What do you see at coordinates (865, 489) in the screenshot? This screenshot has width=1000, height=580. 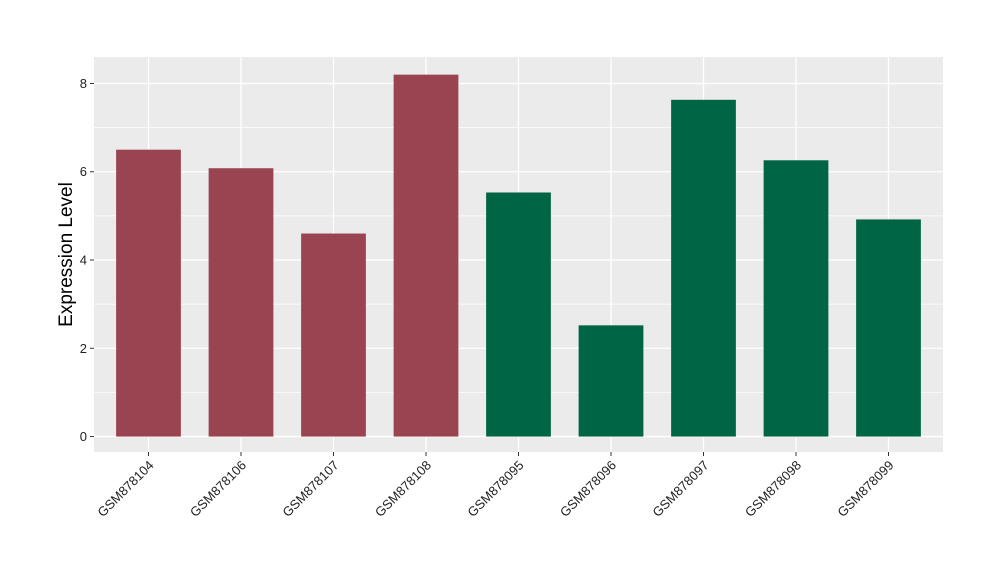 I see `x-tick-label: GSM878099` at bounding box center [865, 489].